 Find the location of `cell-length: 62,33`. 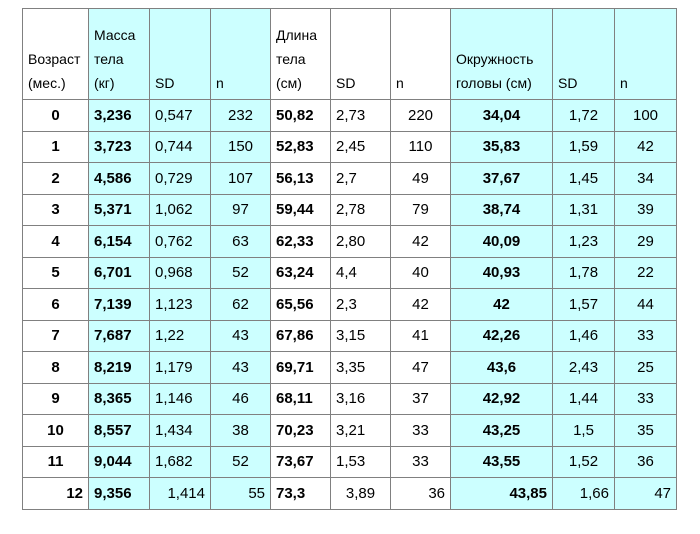

cell-length: 62,33 is located at coordinates (300, 241).